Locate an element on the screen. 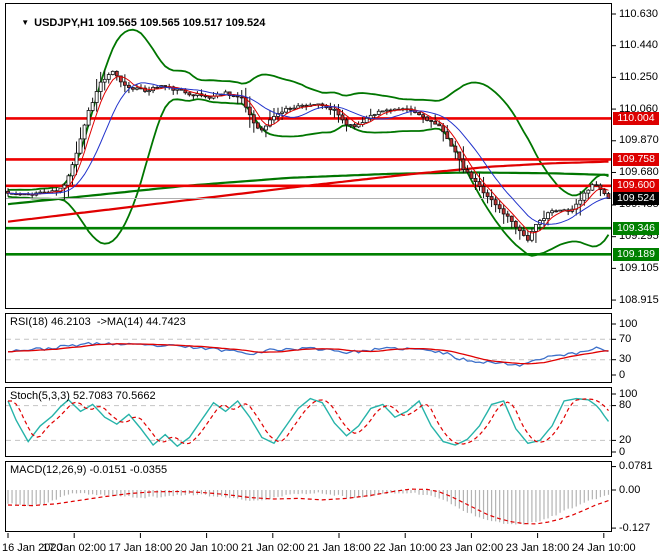 Image resolution: width=660 pixels, height=560 pixels. time-axis-label: 17 Jan 18:00 is located at coordinates (140, 548).